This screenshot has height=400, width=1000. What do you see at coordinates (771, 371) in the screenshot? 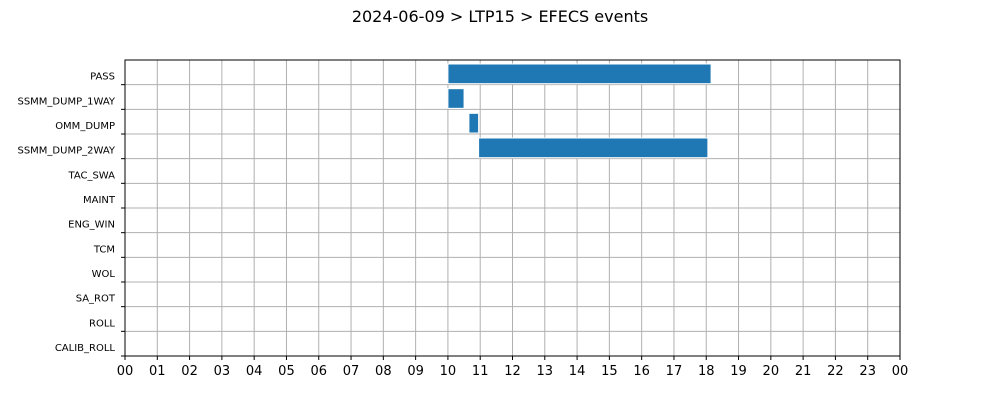
I see `x-tick-label: 20` at bounding box center [771, 371].